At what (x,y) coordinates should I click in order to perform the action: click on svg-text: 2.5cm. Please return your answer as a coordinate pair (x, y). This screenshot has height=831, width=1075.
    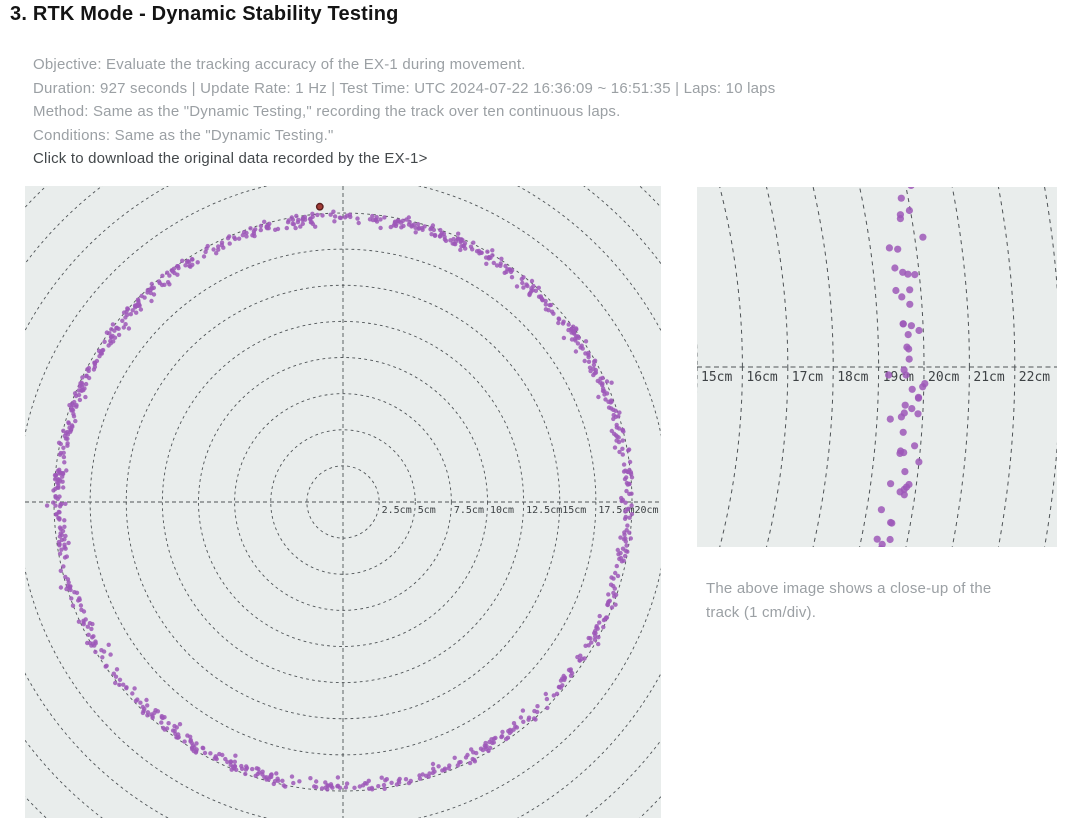
    Looking at the image, I should click on (397, 510).